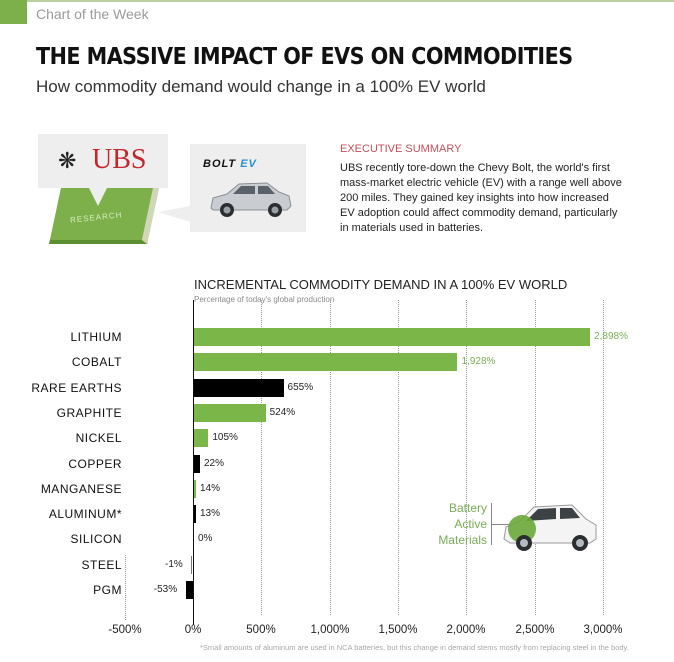 The width and height of the screenshot is (674, 662). What do you see at coordinates (330, 630) in the screenshot?
I see `x-tick-label: 1,000%` at bounding box center [330, 630].